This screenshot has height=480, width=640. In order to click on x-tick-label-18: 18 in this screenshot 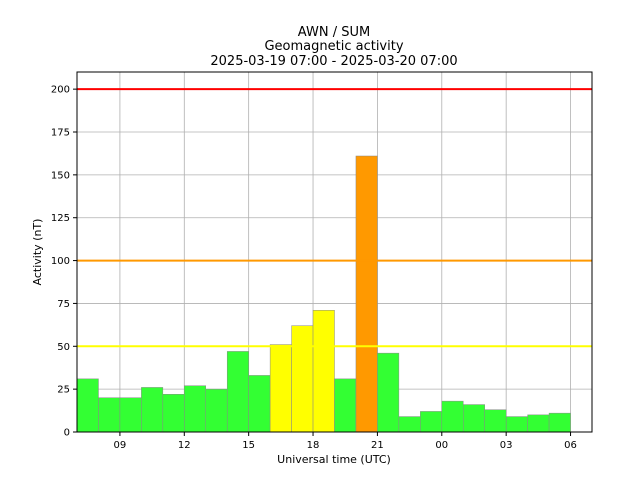, I will do `click(313, 445)`.